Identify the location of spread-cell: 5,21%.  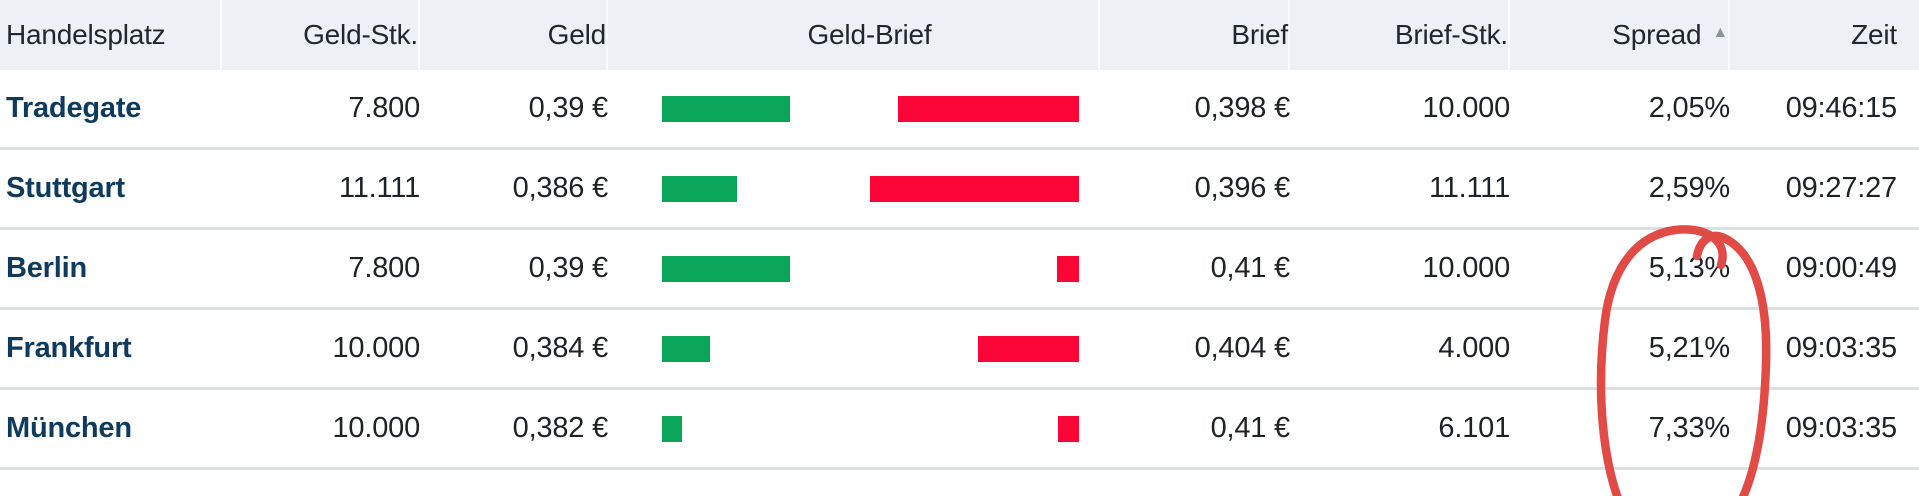
(1689, 348).